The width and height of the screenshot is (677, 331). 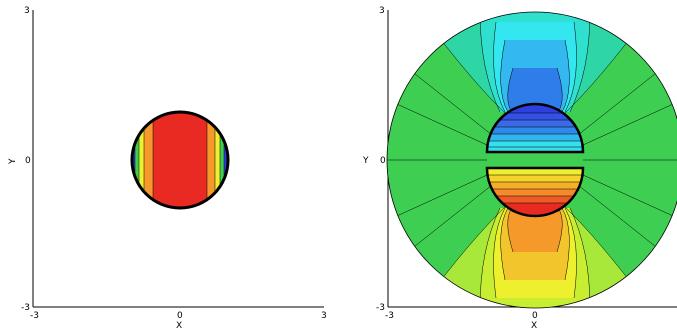 I want to click on left-domain-boundary, so click(x=180, y=160).